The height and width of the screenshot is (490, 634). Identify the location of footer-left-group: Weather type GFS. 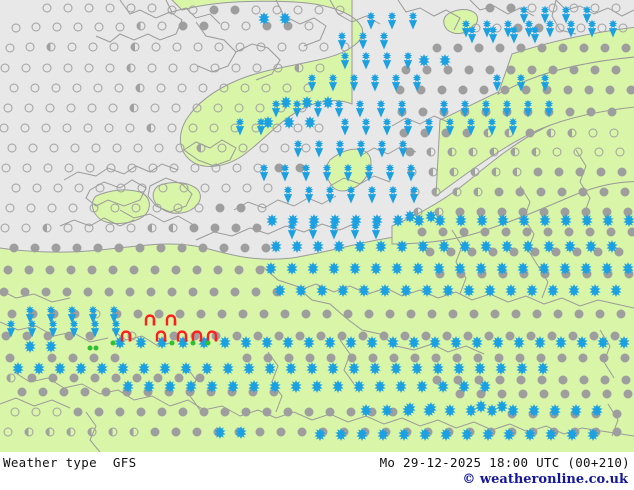
(69, 462).